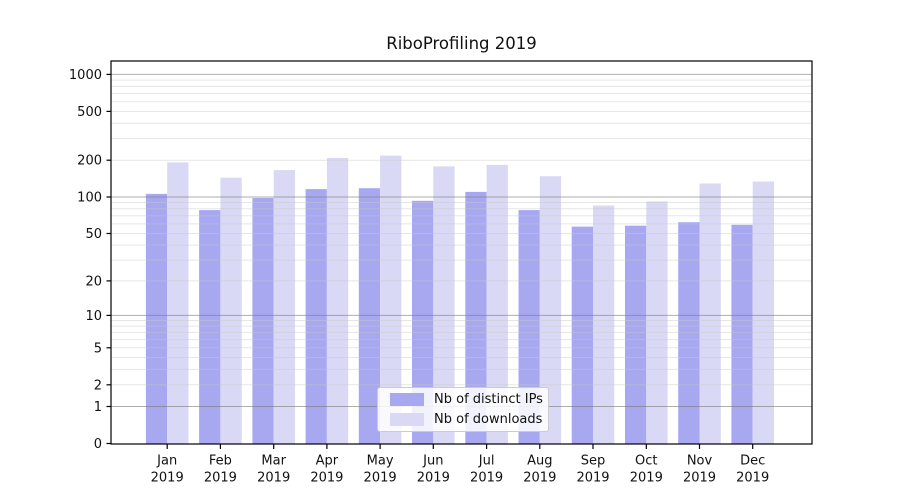 The image size is (900, 500). I want to click on x-tick-month-label: Mar, so click(273, 461).